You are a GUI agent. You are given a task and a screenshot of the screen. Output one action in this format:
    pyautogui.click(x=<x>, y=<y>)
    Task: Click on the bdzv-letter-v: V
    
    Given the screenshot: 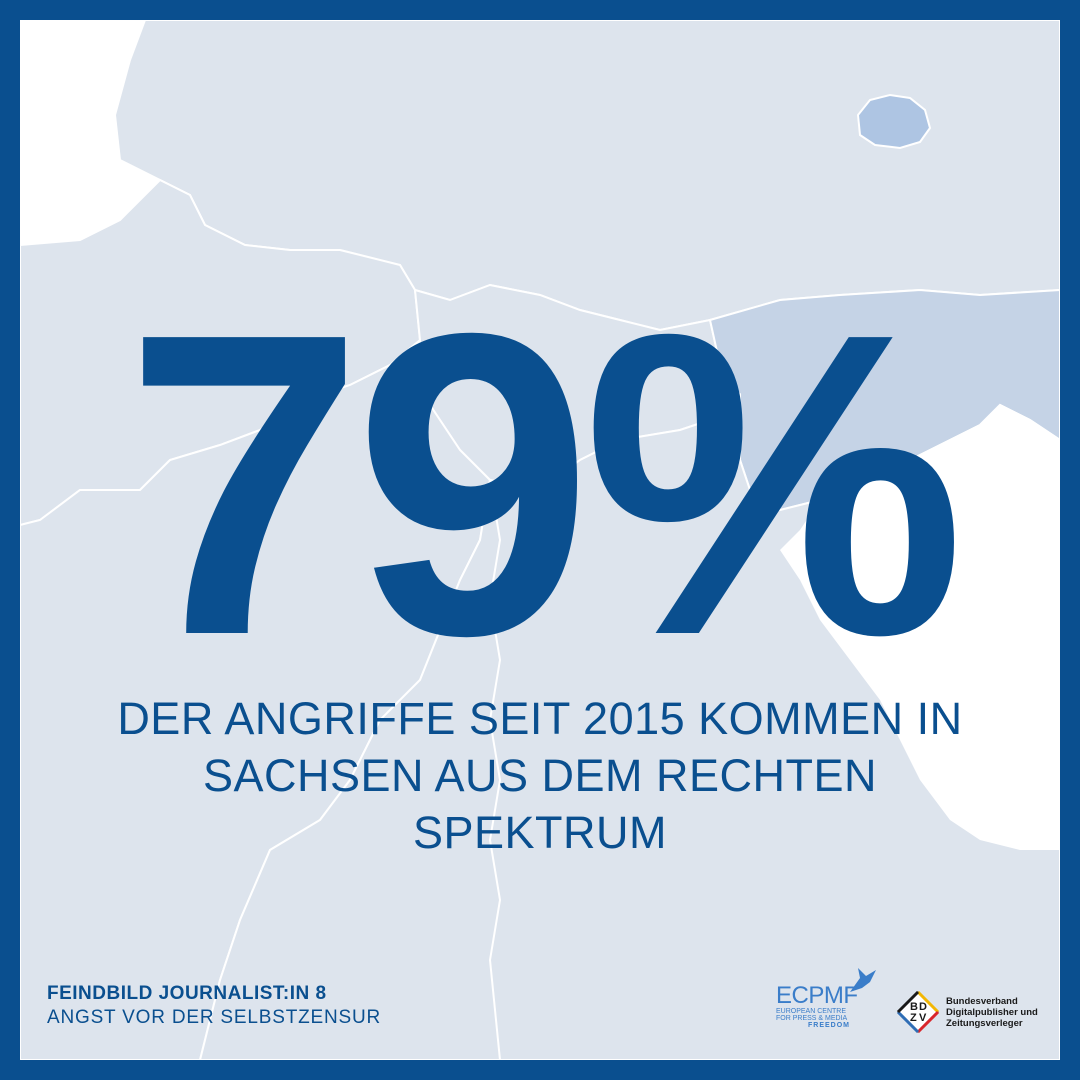 What is the action you would take?
    pyautogui.click(x=923, y=1018)
    